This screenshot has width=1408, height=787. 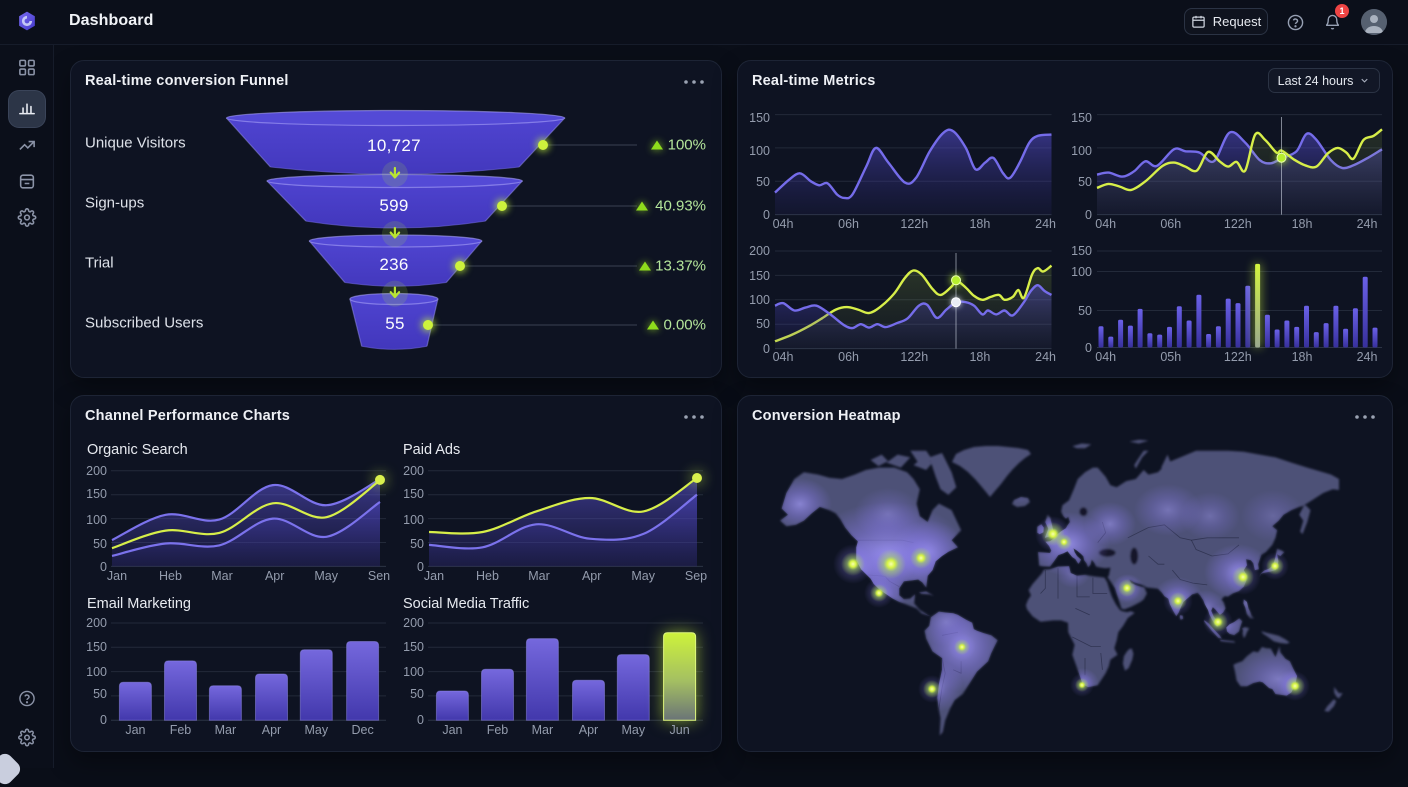 What do you see at coordinates (696, 576) in the screenshot?
I see `svg-text: Sep` at bounding box center [696, 576].